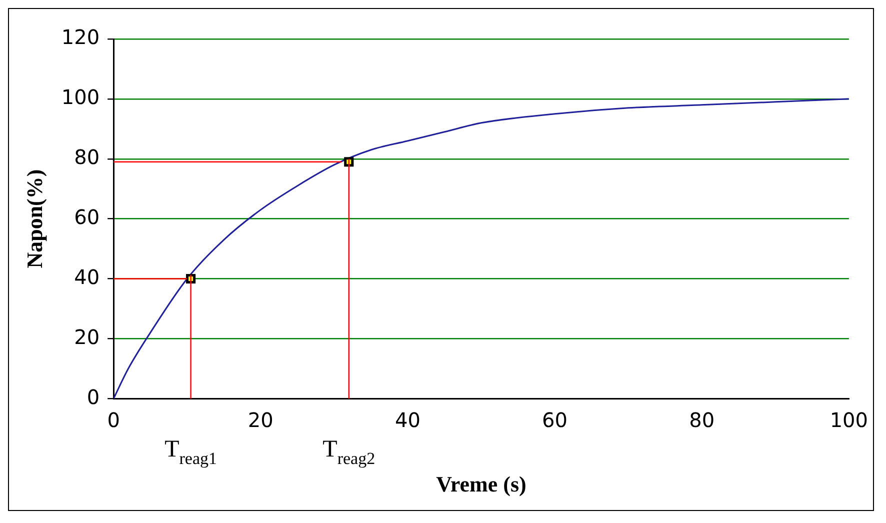 Image resolution: width=886 pixels, height=523 pixels. I want to click on x-tick-label: 20, so click(261, 420).